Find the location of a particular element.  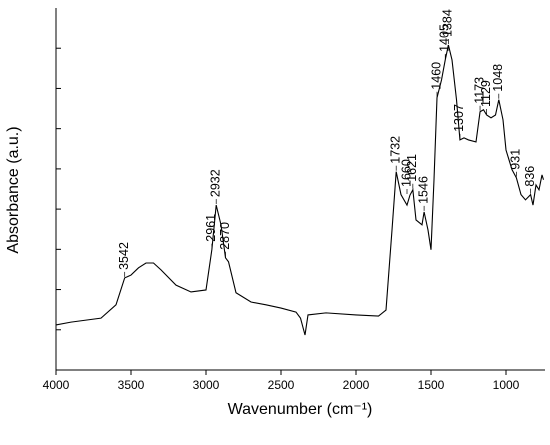

x-tick-label: 2000 is located at coordinates (356, 385).